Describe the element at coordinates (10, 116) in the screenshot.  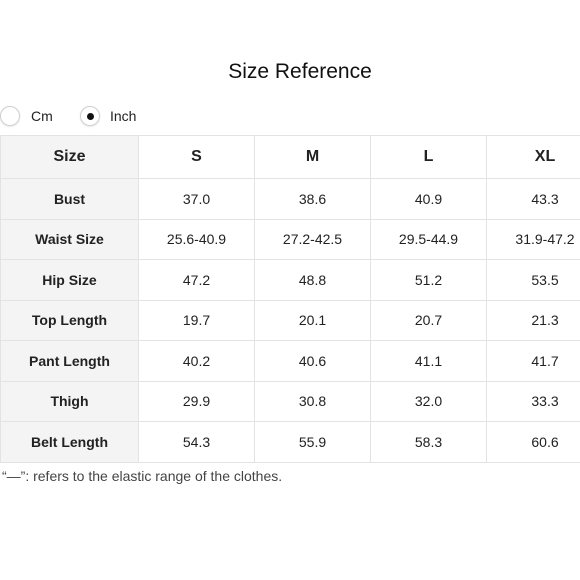
I see `unit-radio-cm` at that location.